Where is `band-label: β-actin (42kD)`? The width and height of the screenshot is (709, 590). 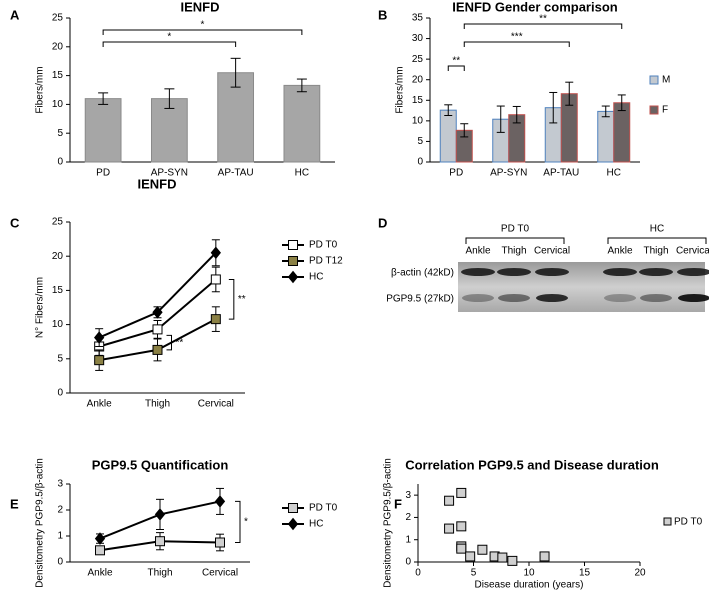
band-label: β-actin (42kD) is located at coordinates (422, 273).